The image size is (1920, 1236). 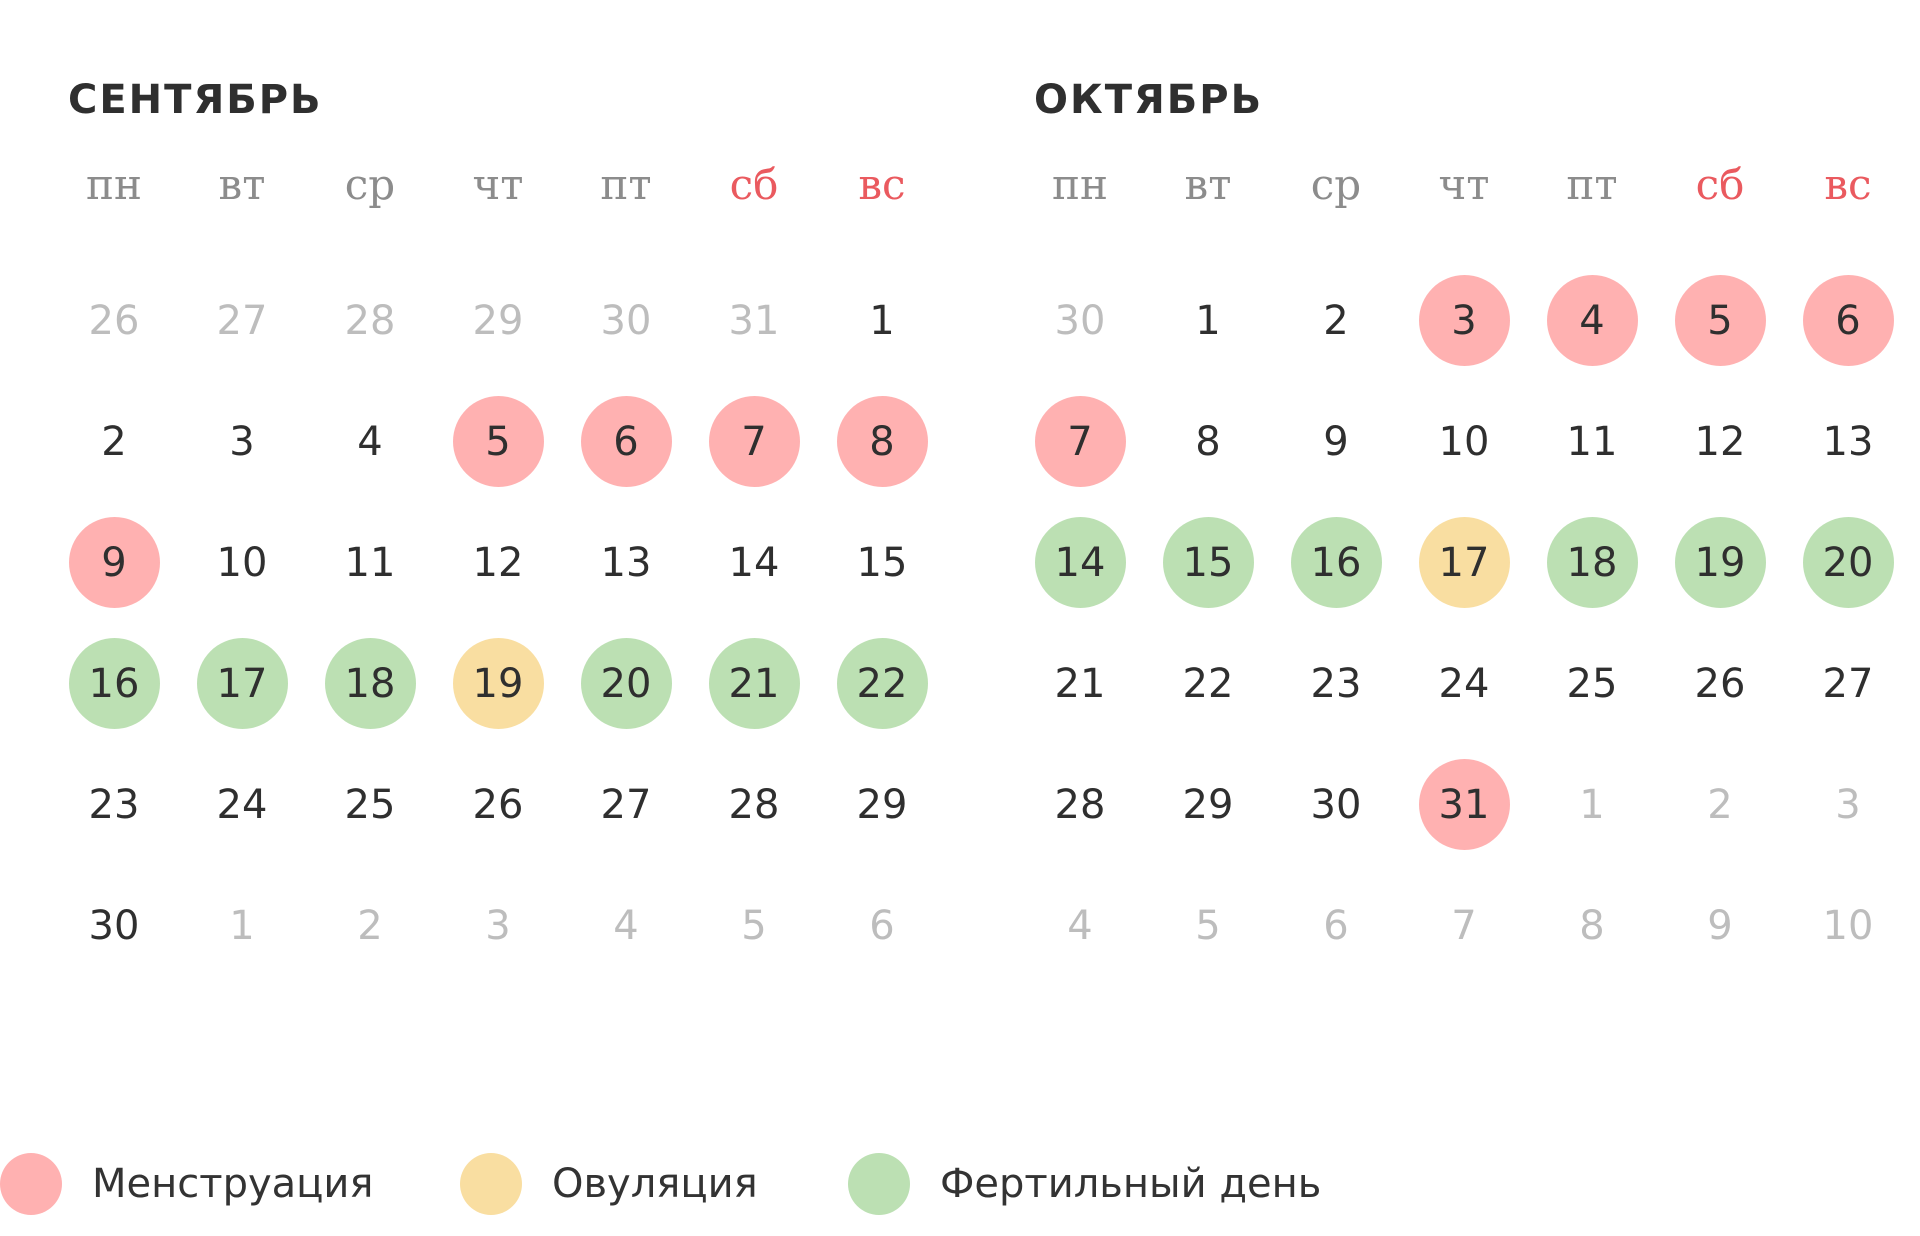 What do you see at coordinates (491, 1184) in the screenshot?
I see `ovulation-dot-icon` at bounding box center [491, 1184].